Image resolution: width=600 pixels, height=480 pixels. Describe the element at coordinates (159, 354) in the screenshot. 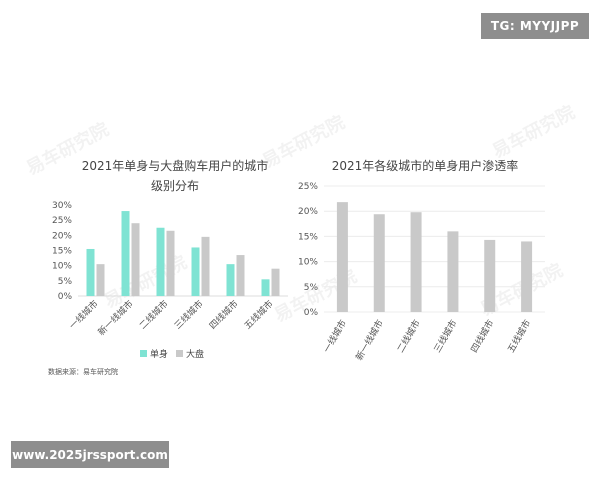

I see `legend-label-single: 单身` at that location.